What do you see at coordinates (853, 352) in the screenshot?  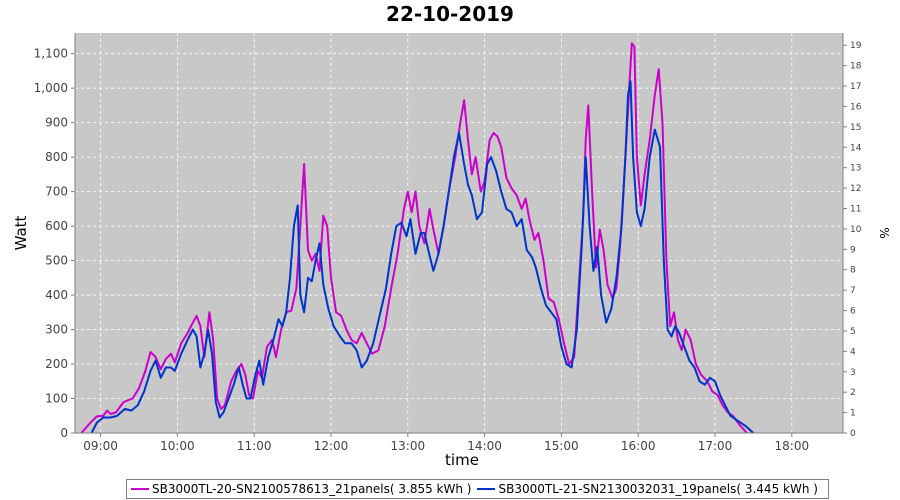 I see `y2-tick-label: 4` at bounding box center [853, 352].